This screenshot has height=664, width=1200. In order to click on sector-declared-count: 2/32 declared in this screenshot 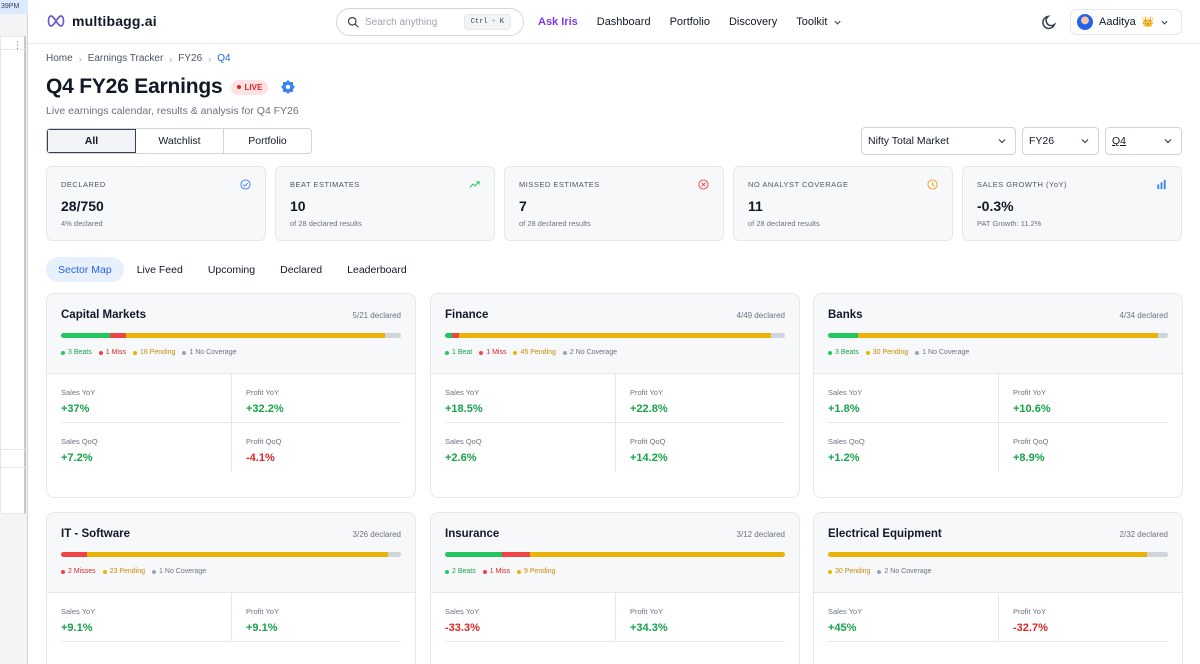, I will do `click(1143, 534)`.